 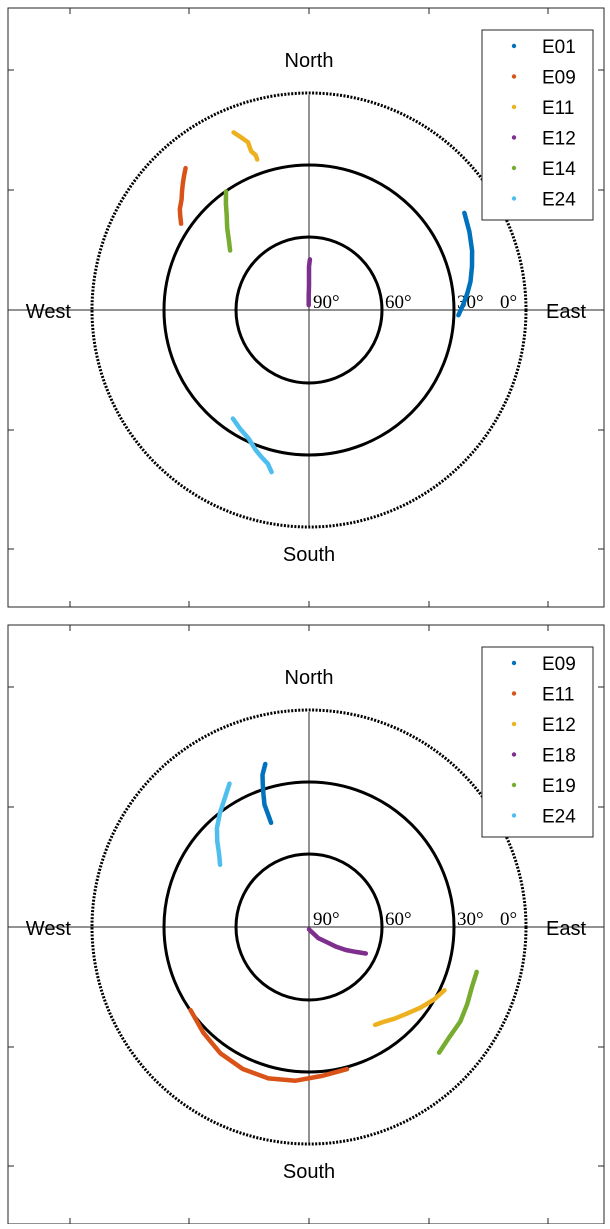 I want to click on legend: E09 E11 E12 E18 E19 E24, so click(x=537, y=742).